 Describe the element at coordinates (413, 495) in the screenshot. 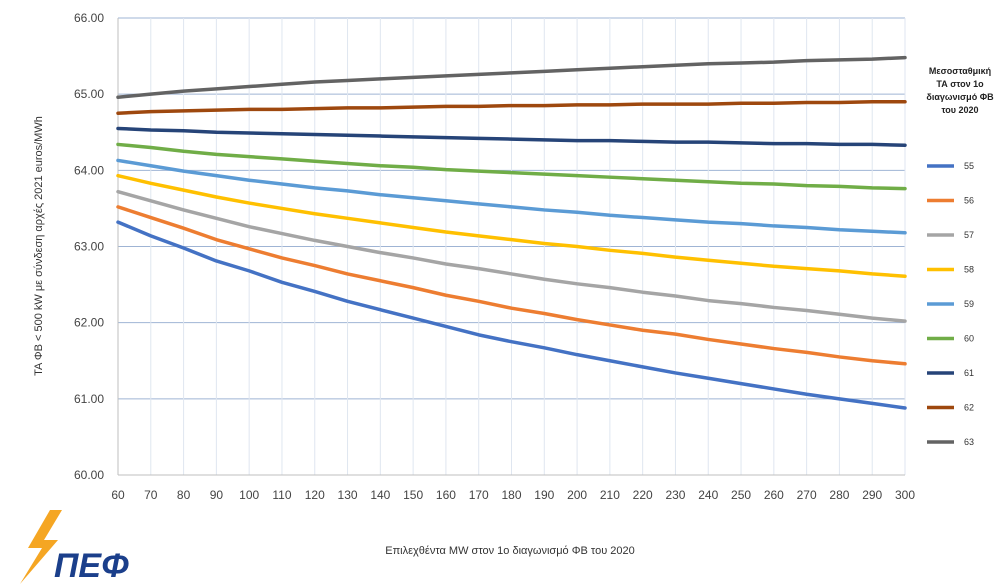

I see `x-tick-label: 150` at that location.